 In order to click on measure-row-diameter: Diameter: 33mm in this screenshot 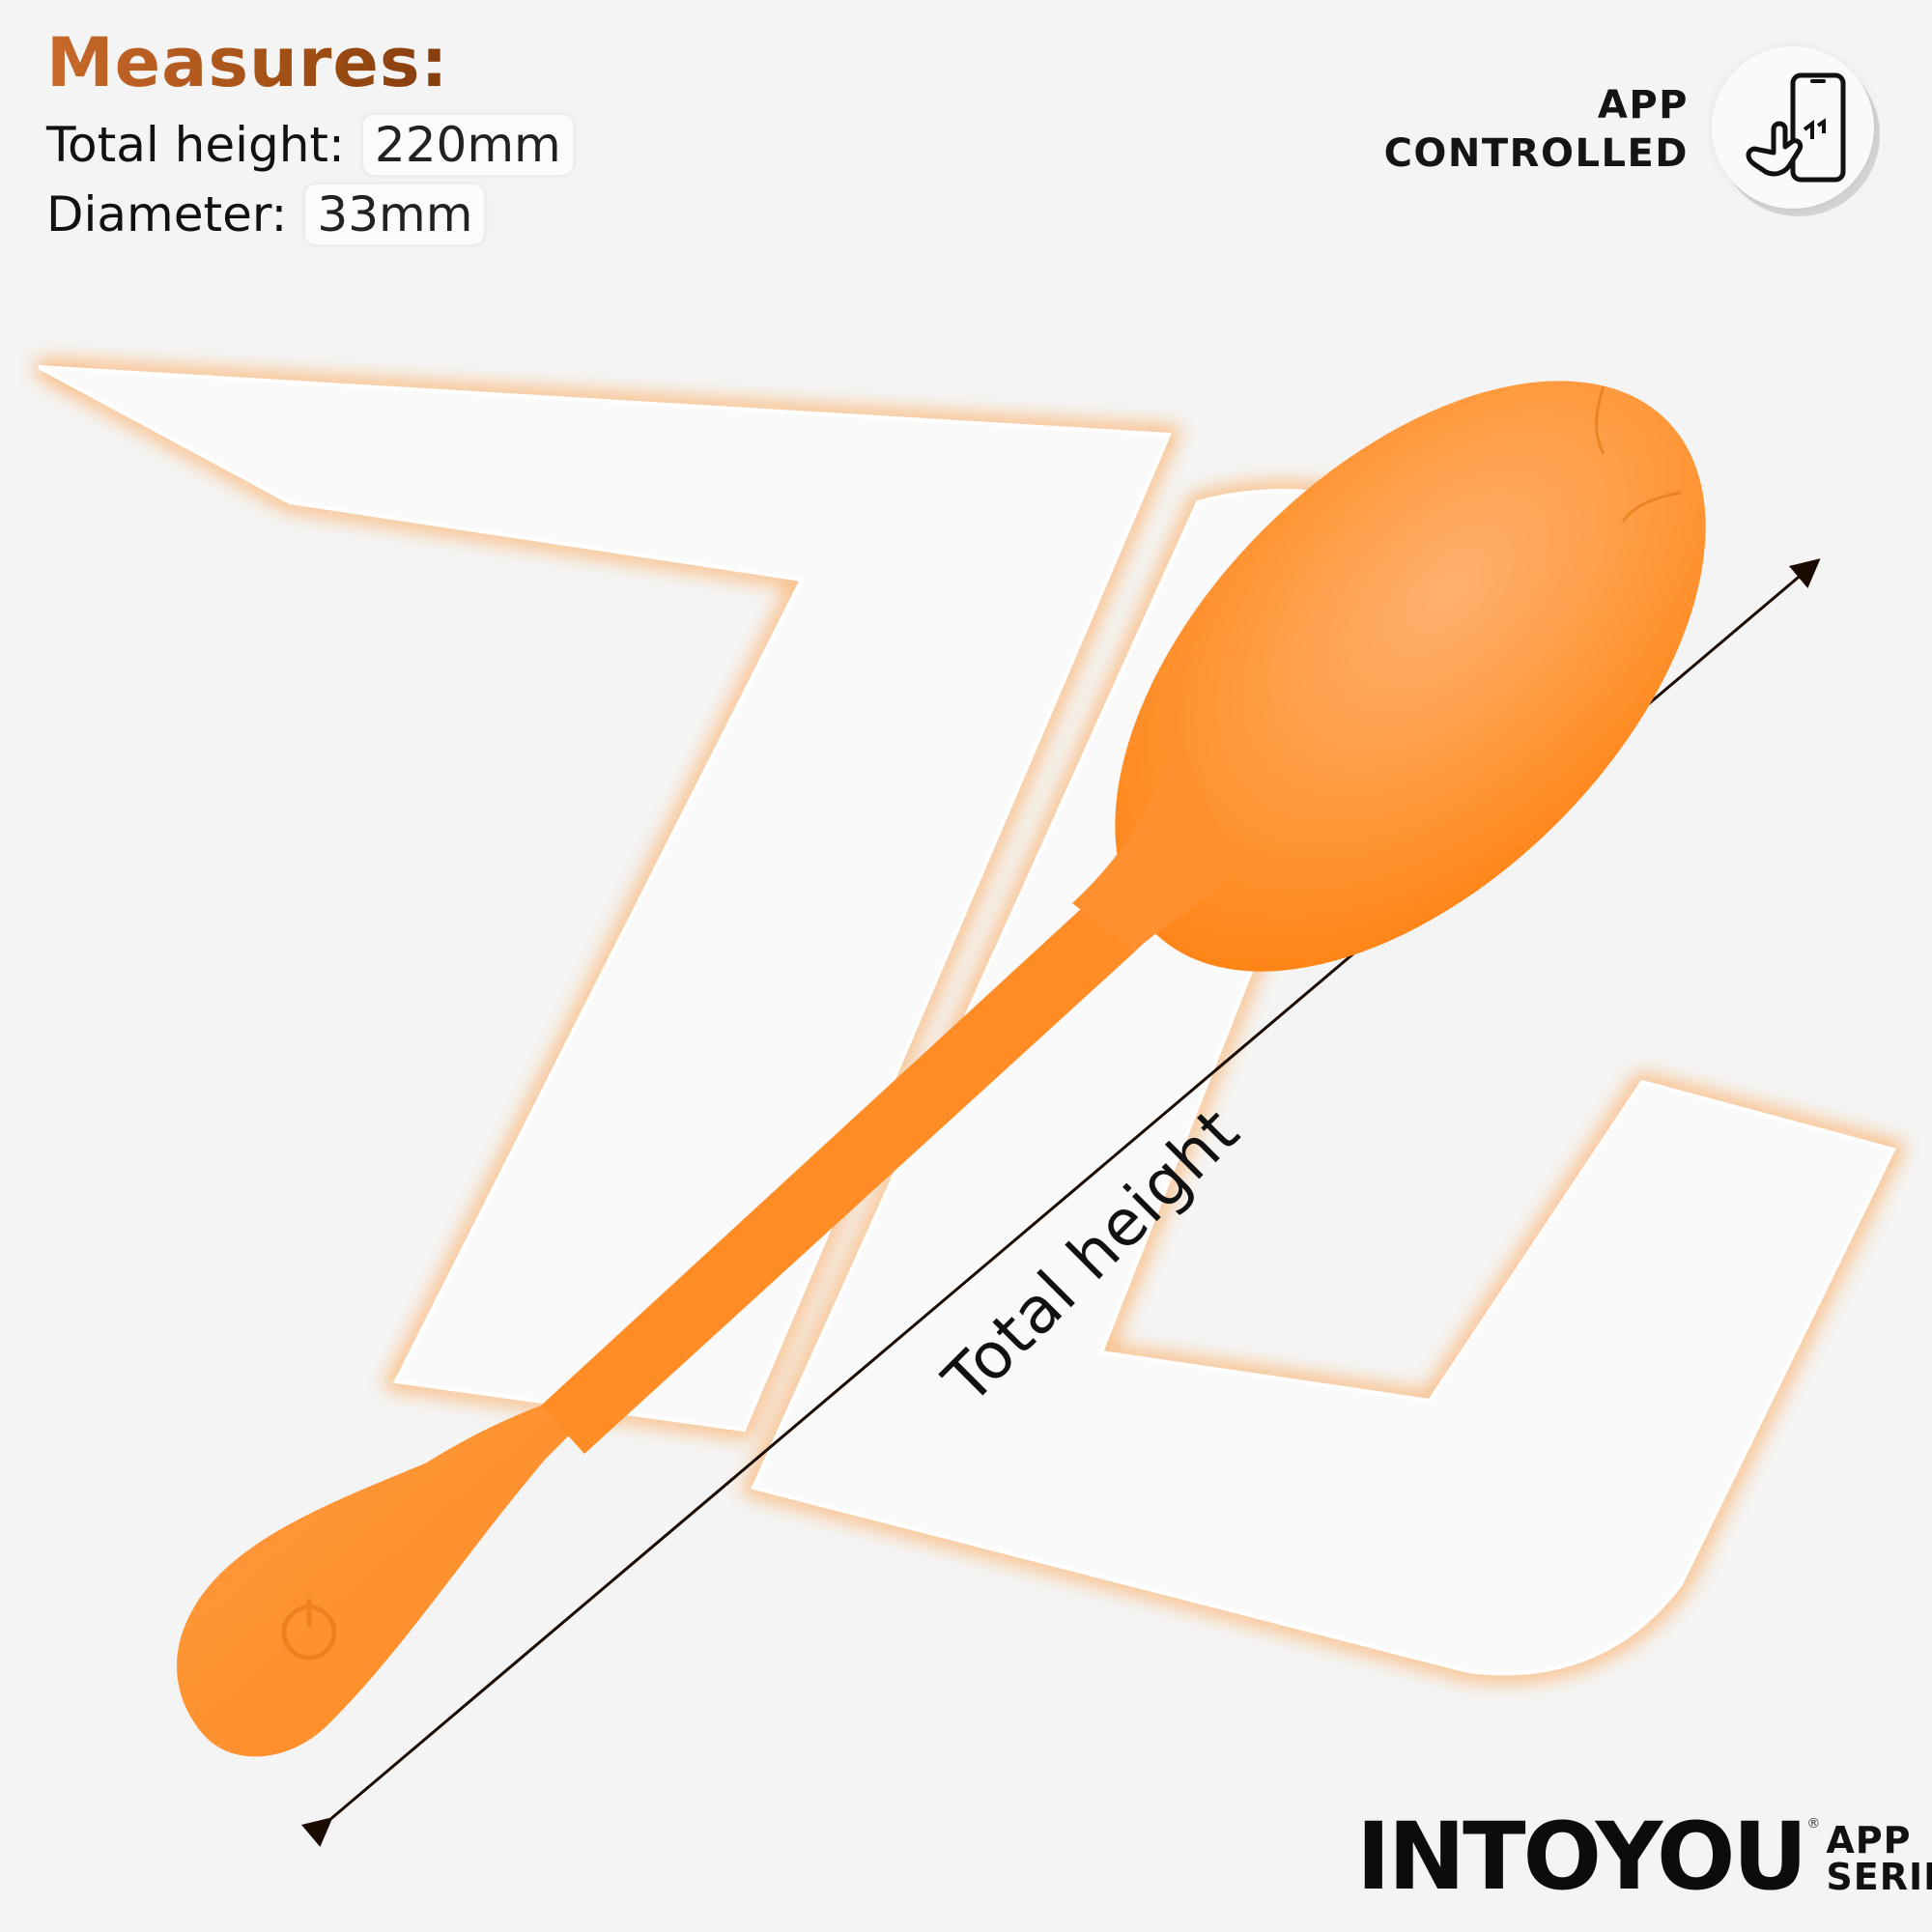, I will do `click(310, 214)`.